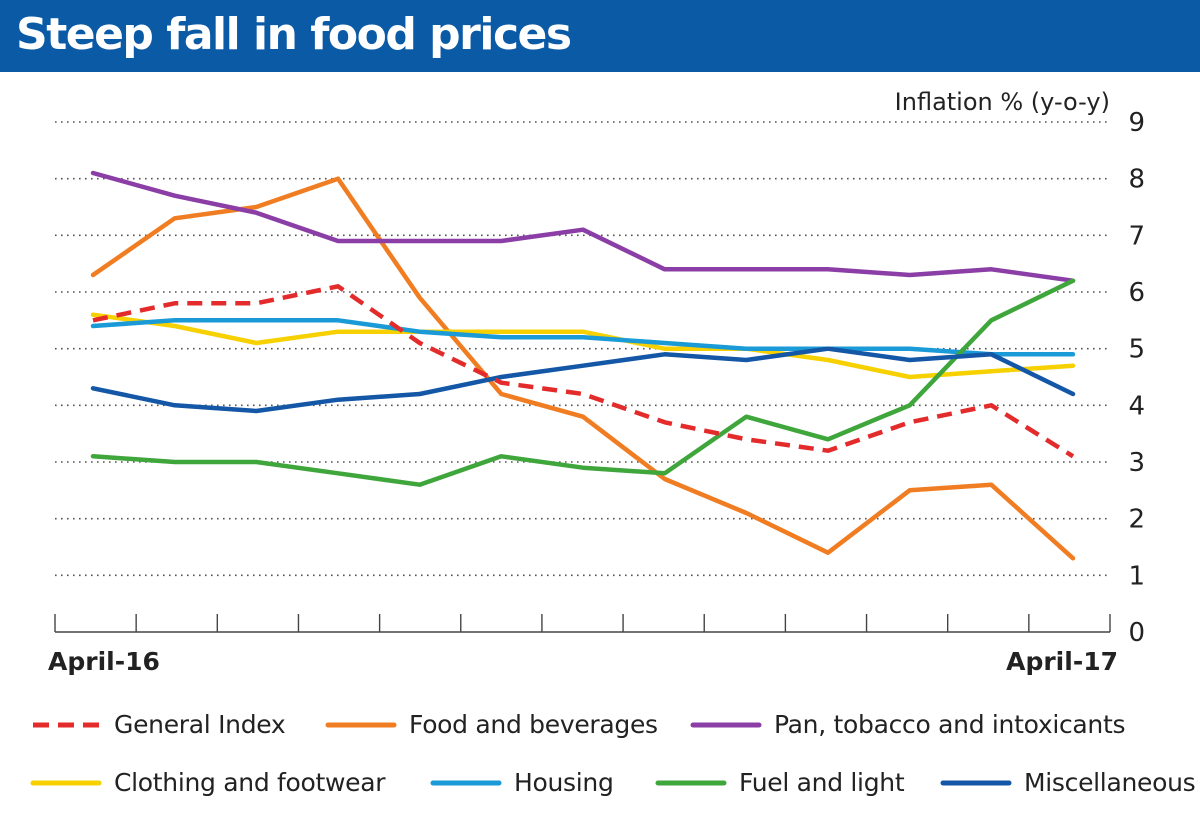 The width and height of the screenshot is (1200, 838). Describe the element at coordinates (600, 36) in the screenshot. I see `title-banner: Steep fall in food prices` at that location.